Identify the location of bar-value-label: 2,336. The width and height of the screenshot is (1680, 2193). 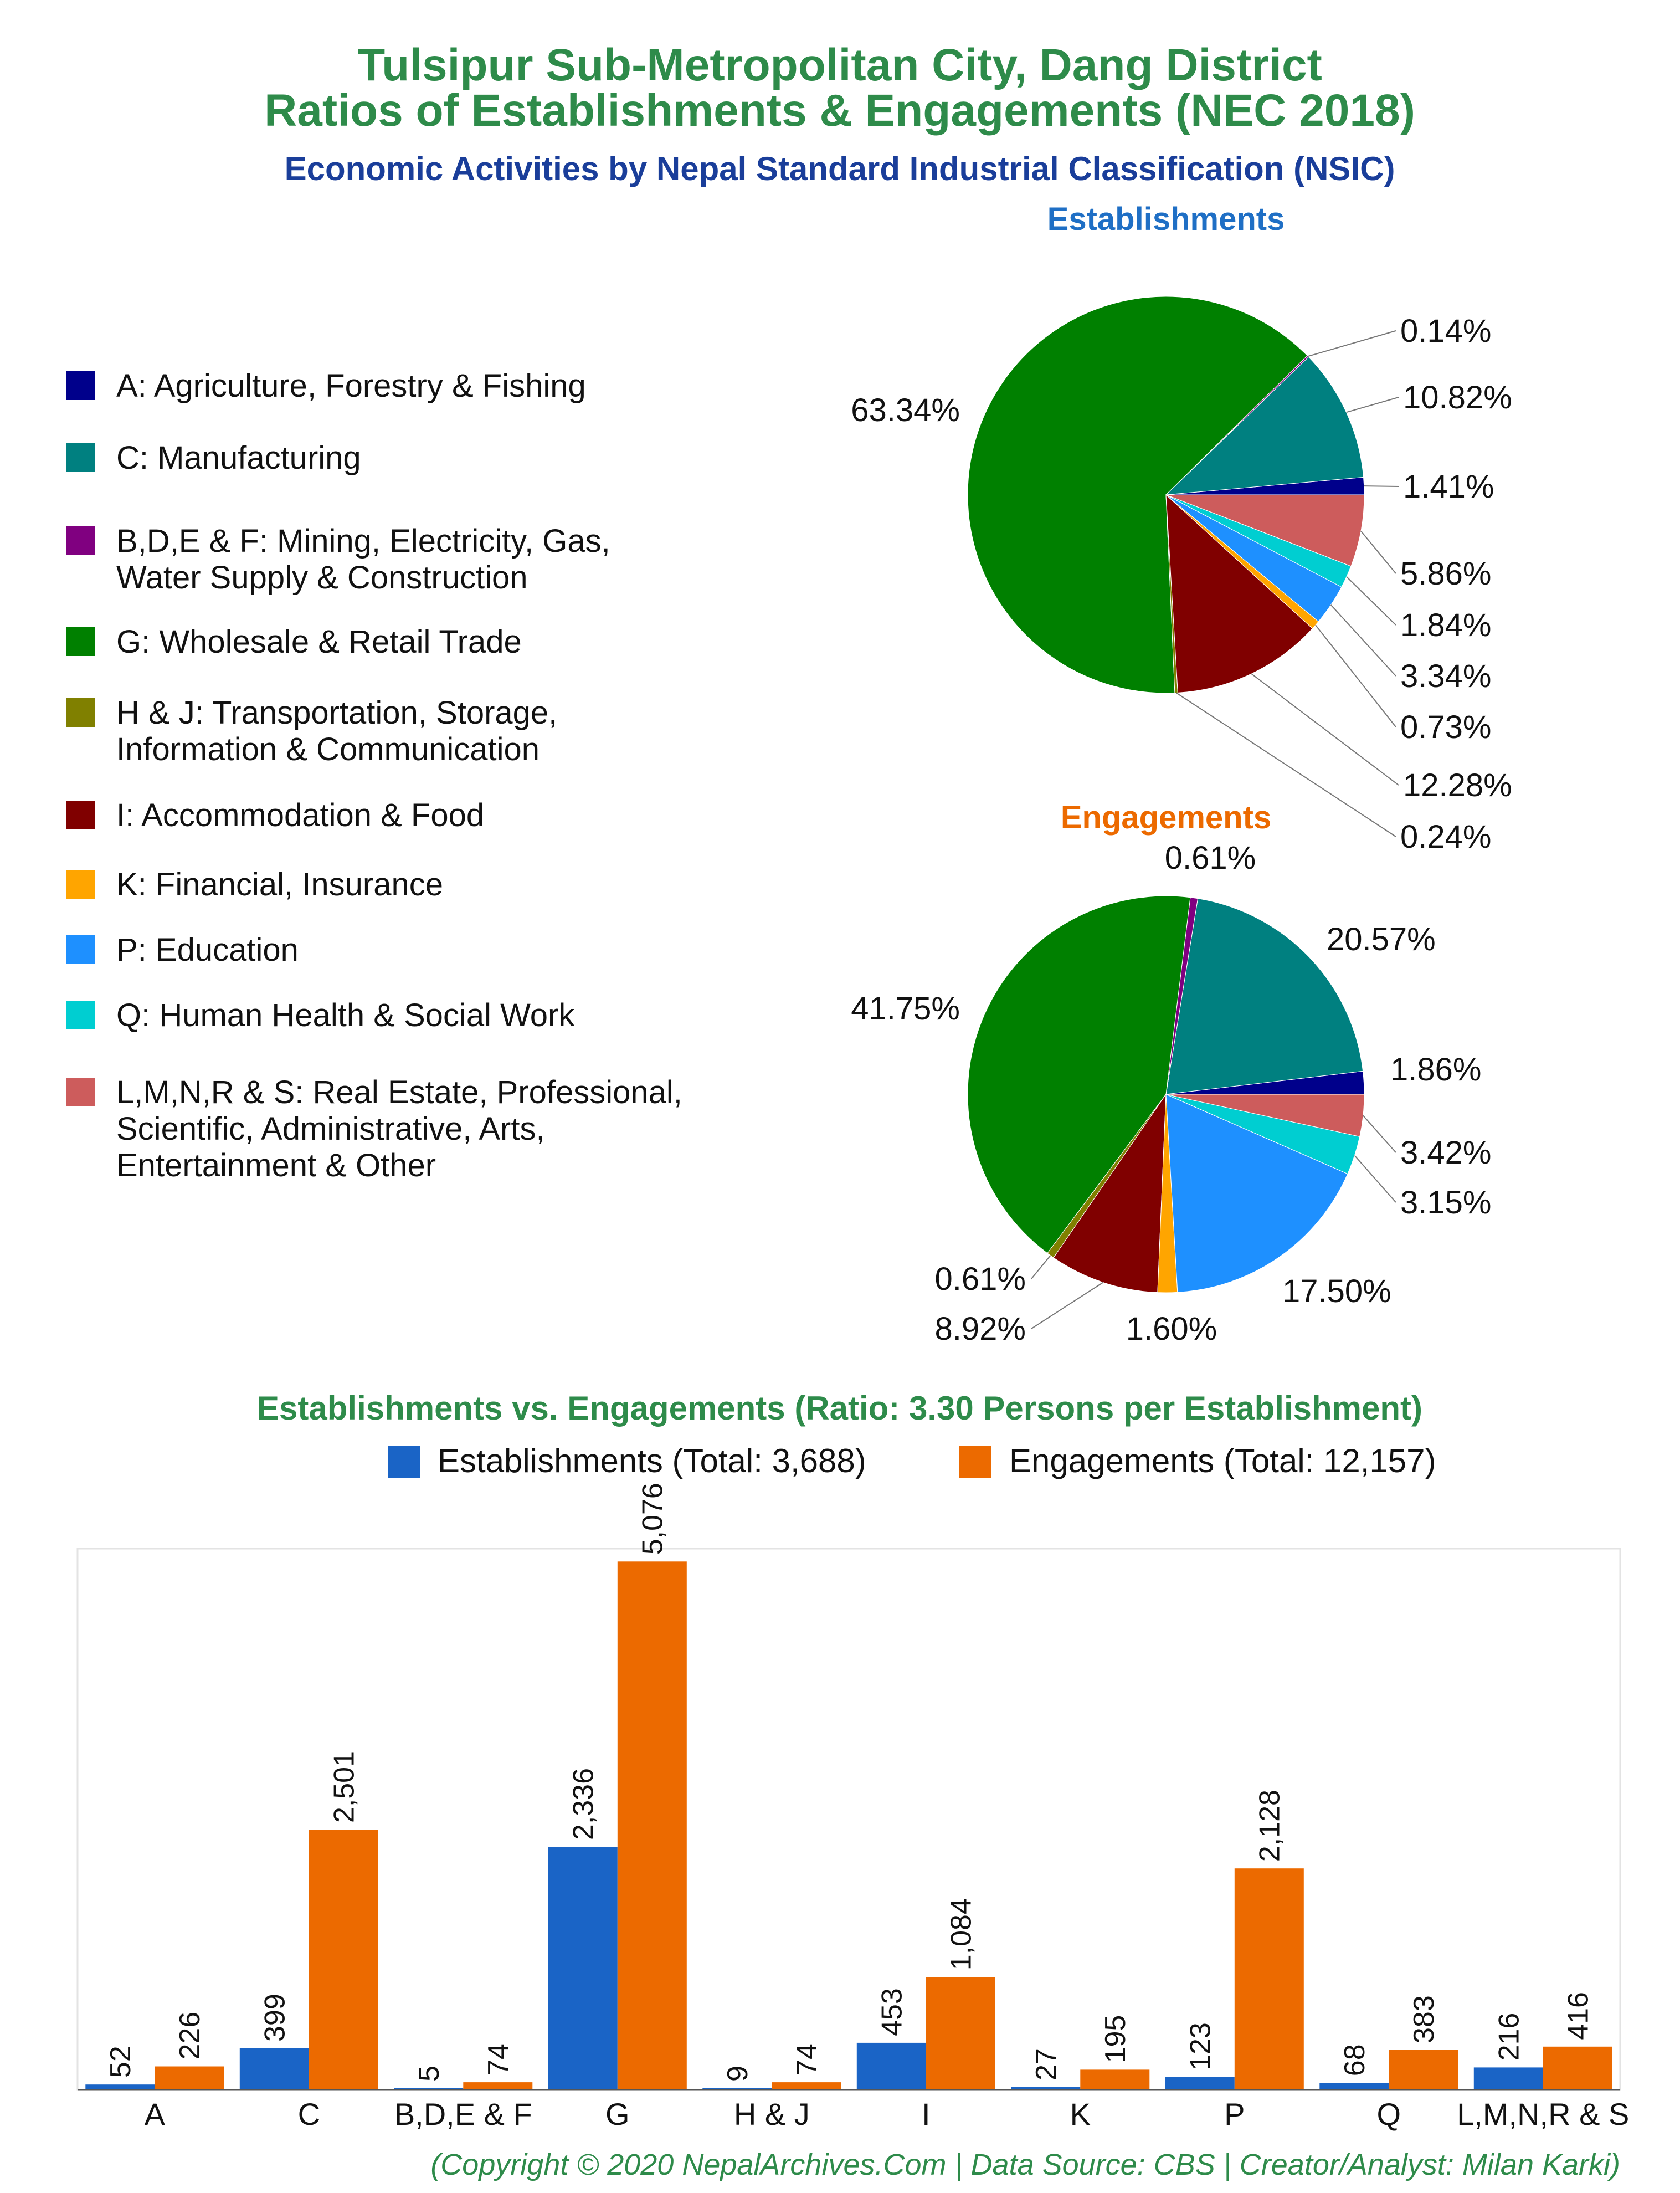
(583, 1804).